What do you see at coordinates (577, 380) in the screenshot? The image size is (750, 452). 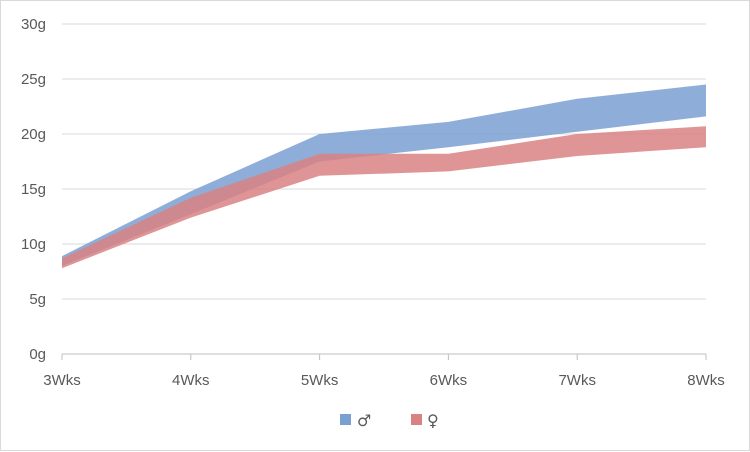 I see `x-tick-label: 7Wks` at bounding box center [577, 380].